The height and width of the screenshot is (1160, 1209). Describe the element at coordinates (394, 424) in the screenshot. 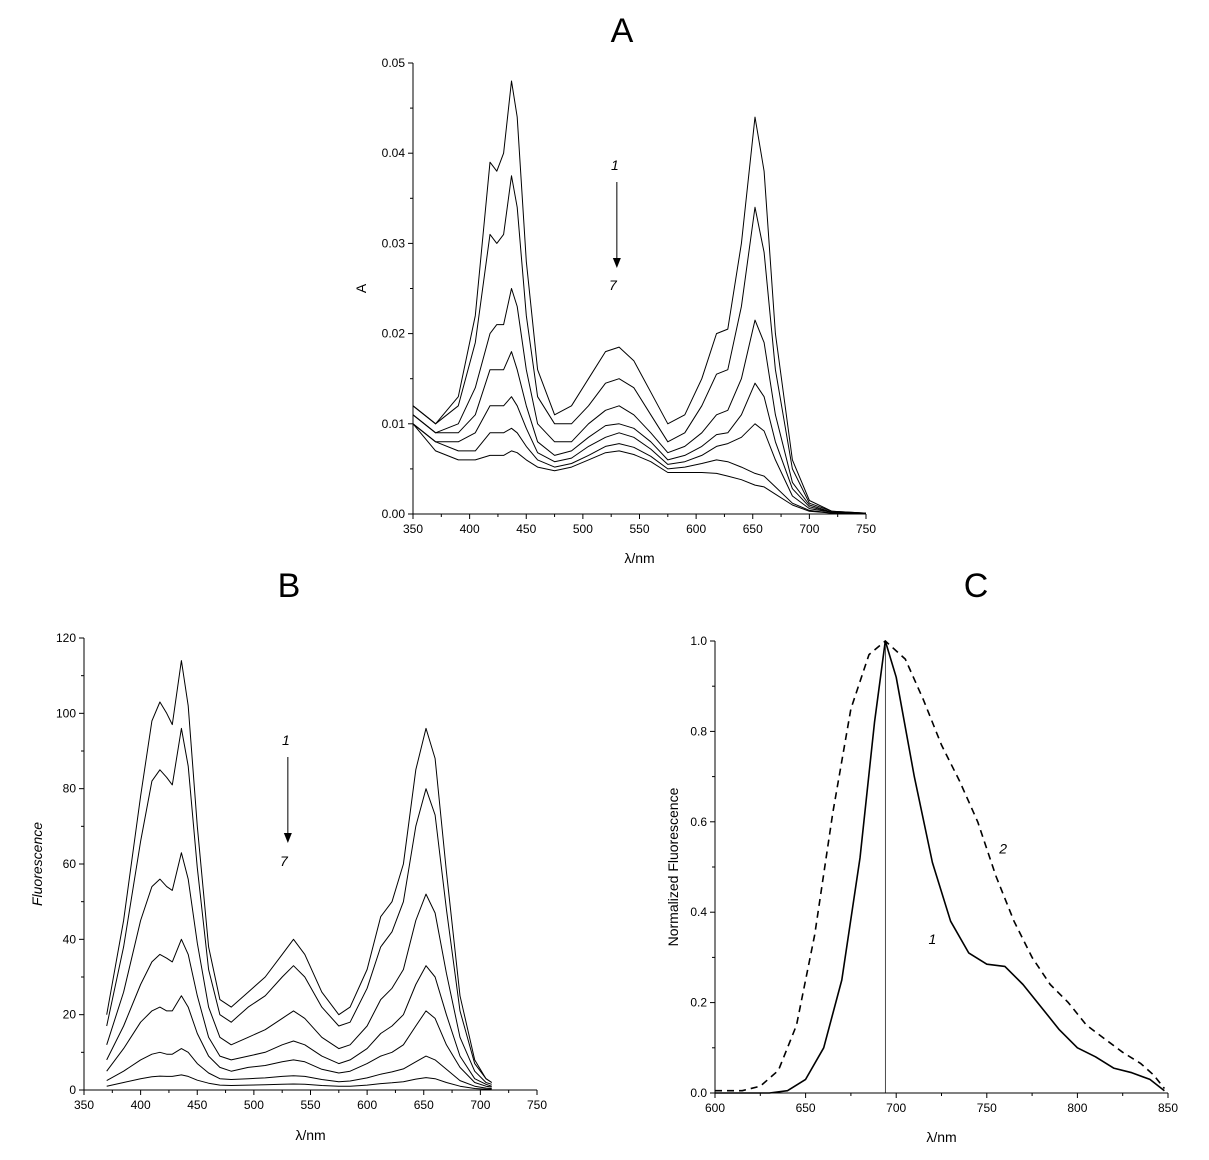

I see `y-tick-label: 0.01` at that location.